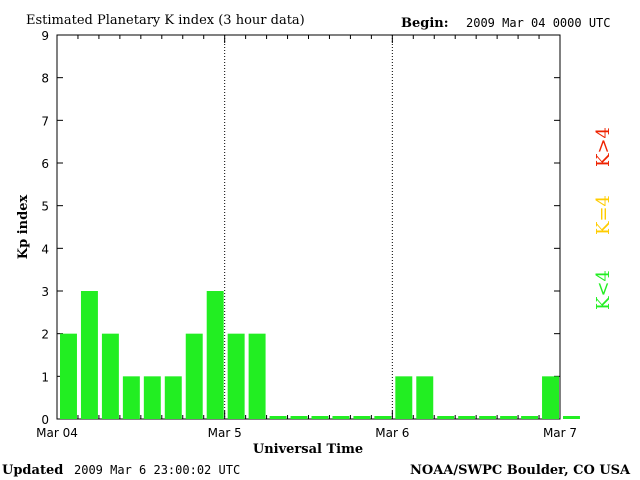  What do you see at coordinates (45, 121) in the screenshot?
I see `y-tick-label: 7` at bounding box center [45, 121].